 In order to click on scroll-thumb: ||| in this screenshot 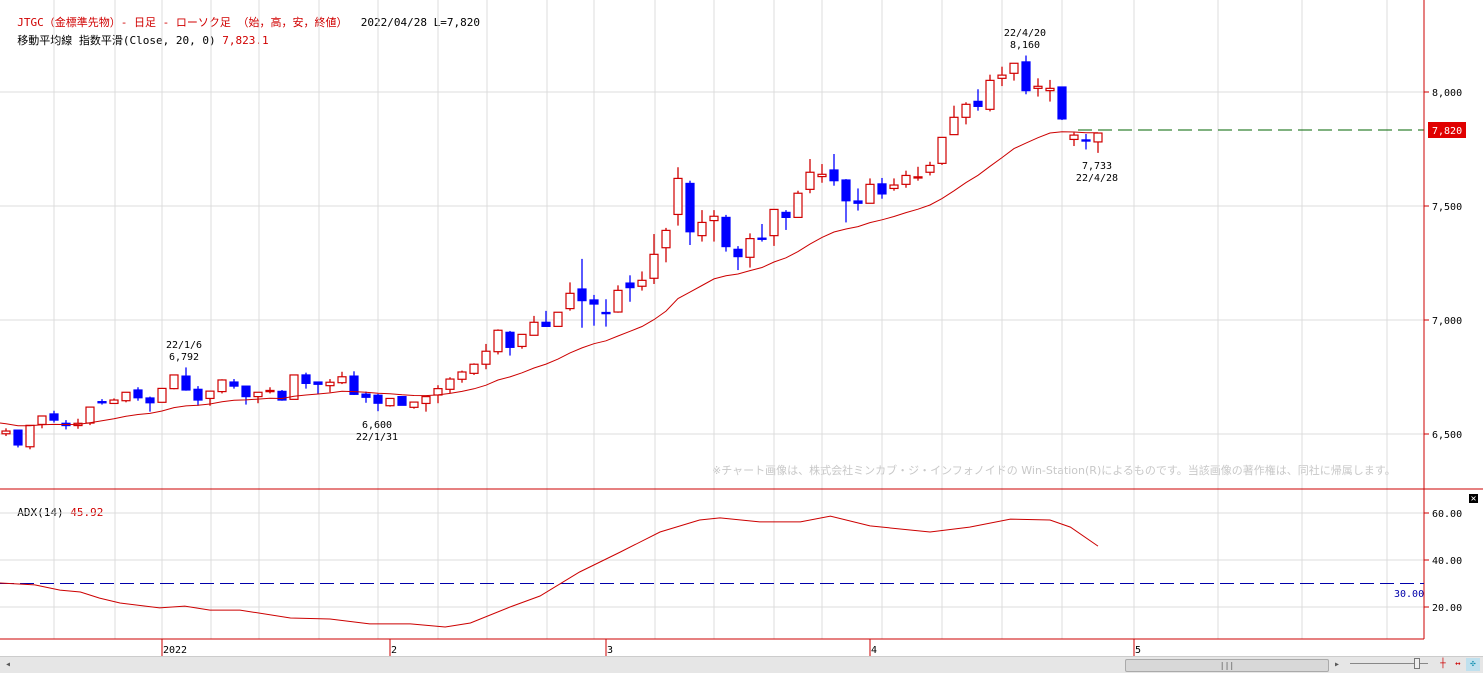, I will do `click(1227, 665)`.